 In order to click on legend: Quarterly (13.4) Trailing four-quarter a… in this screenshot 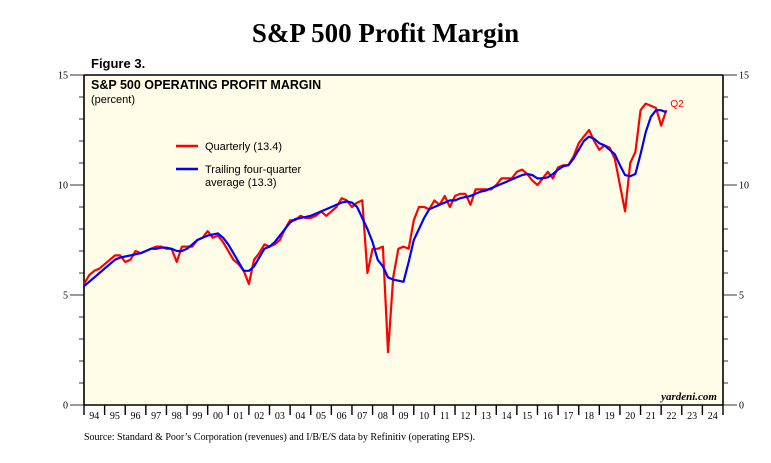, I will do `click(239, 165)`.